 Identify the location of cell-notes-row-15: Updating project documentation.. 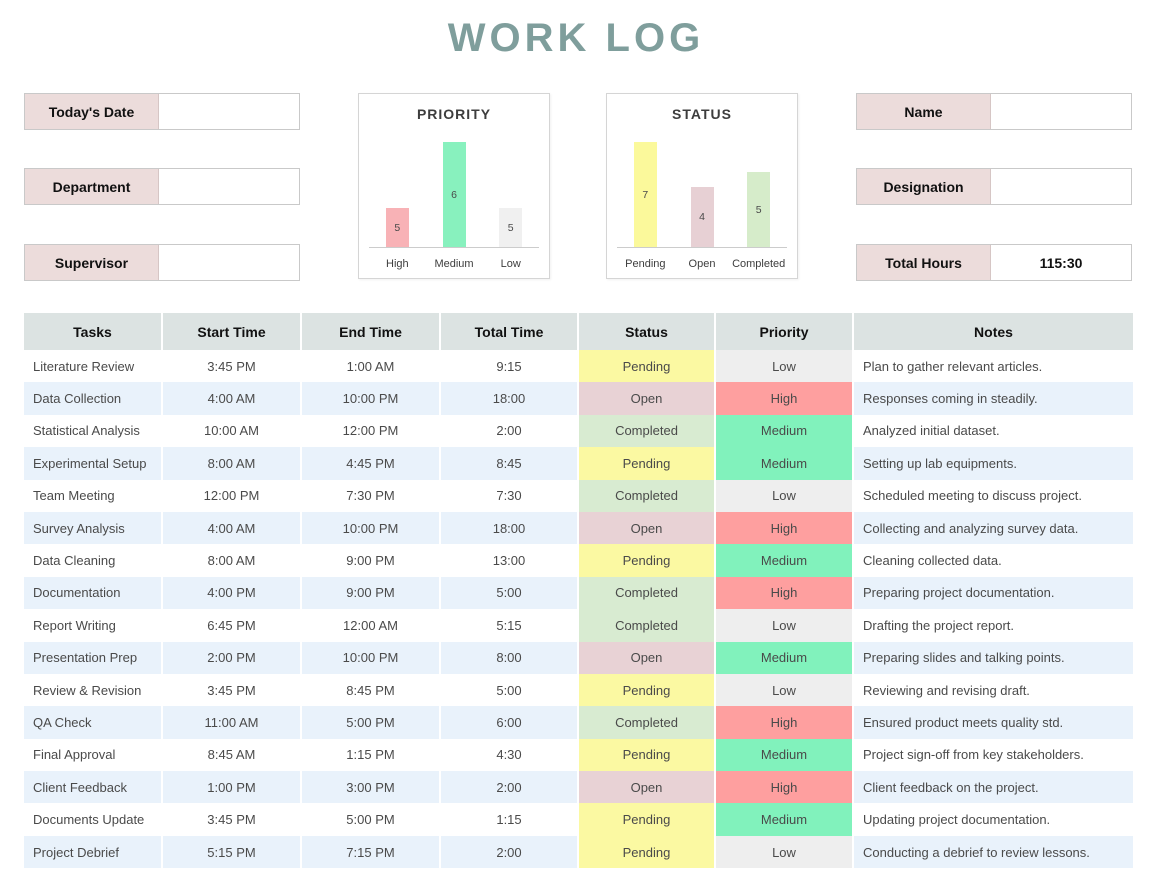
(993, 819).